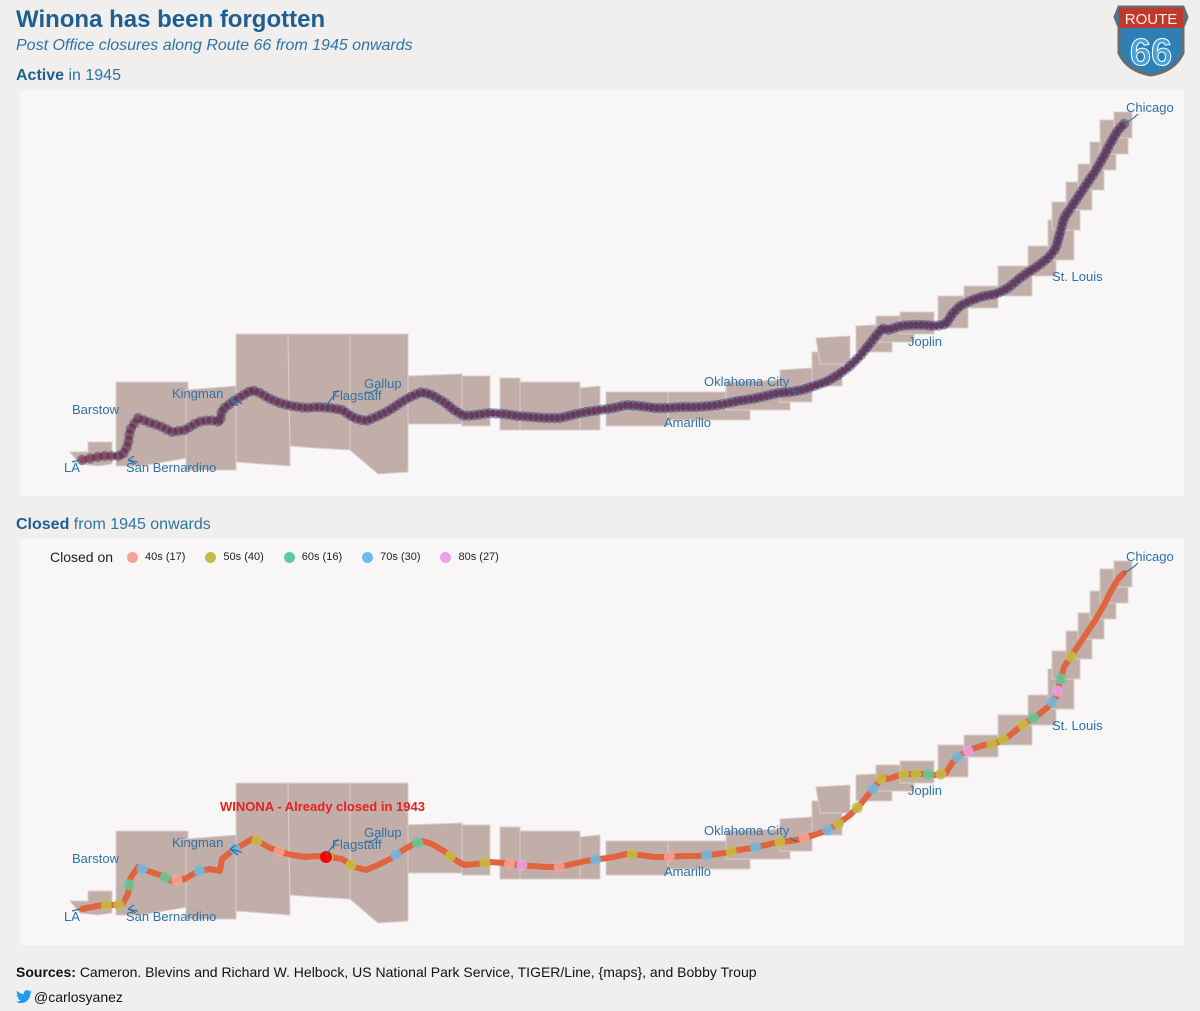 The height and width of the screenshot is (1011, 1200). What do you see at coordinates (234, 557) in the screenshot?
I see `legend-item-50s: 50s (40)` at bounding box center [234, 557].